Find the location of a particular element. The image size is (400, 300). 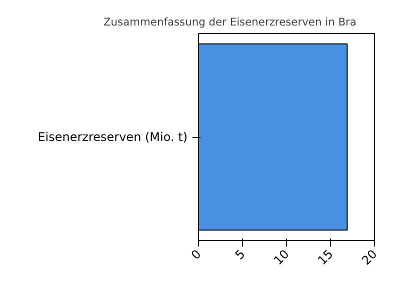

y-tick-label: Eisenerzreserven (Mio. t) is located at coordinates (113, 137).